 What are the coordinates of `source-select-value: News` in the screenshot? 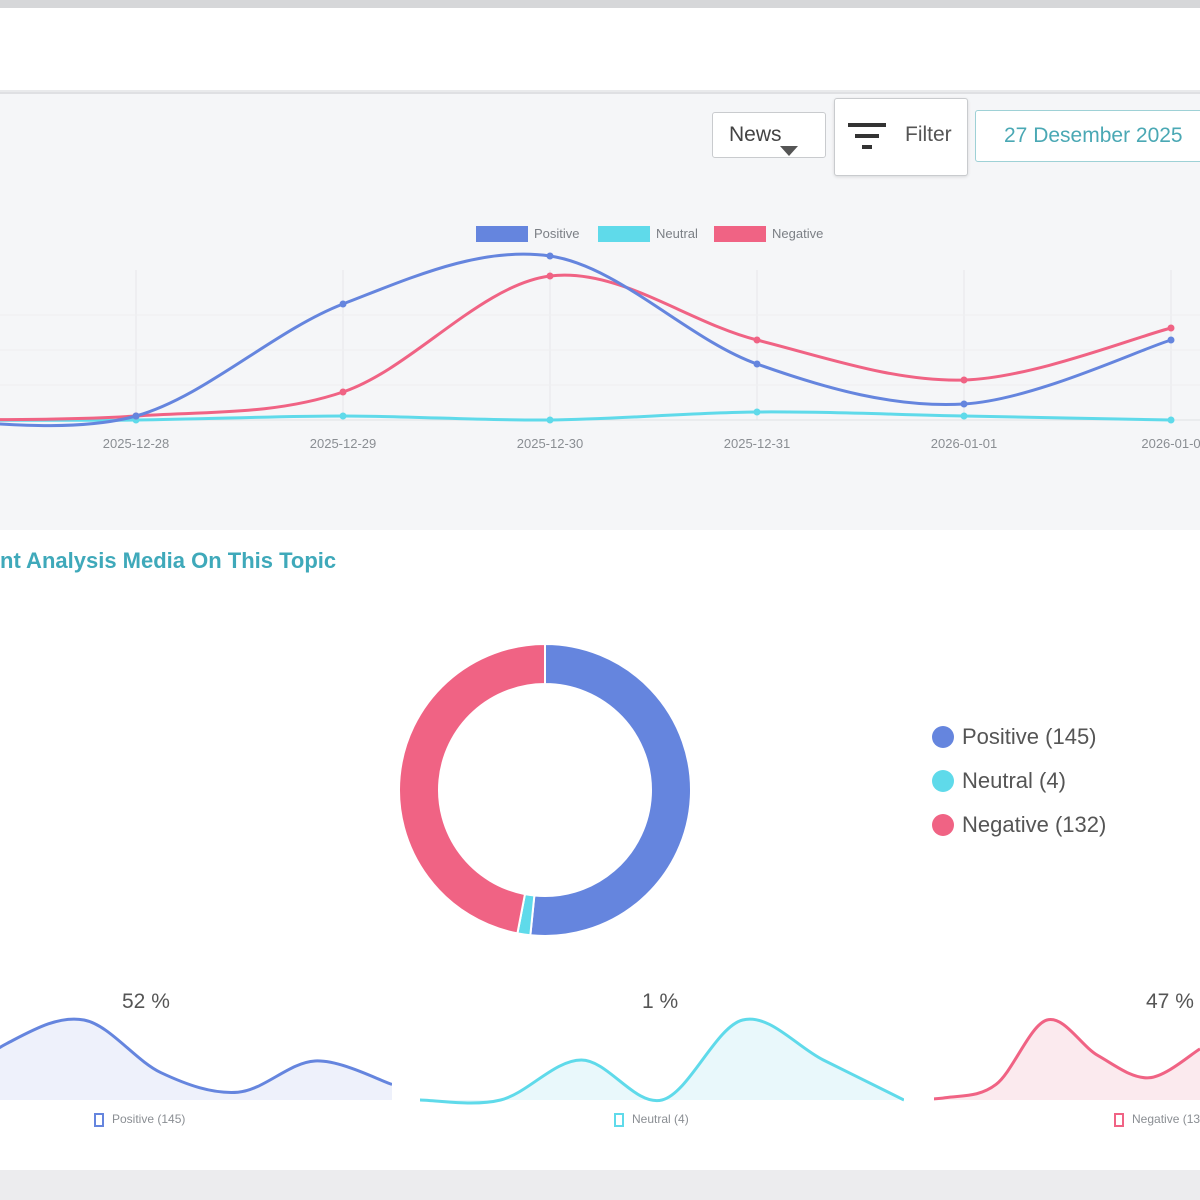 It's located at (755, 134).